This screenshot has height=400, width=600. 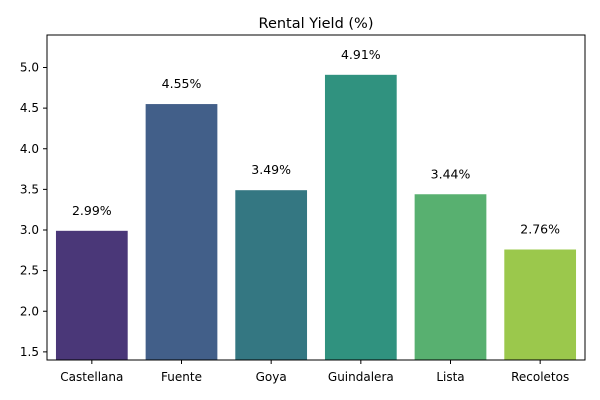 What do you see at coordinates (91, 377) in the screenshot?
I see `x-tick-label-castellana: Castellana` at bounding box center [91, 377].